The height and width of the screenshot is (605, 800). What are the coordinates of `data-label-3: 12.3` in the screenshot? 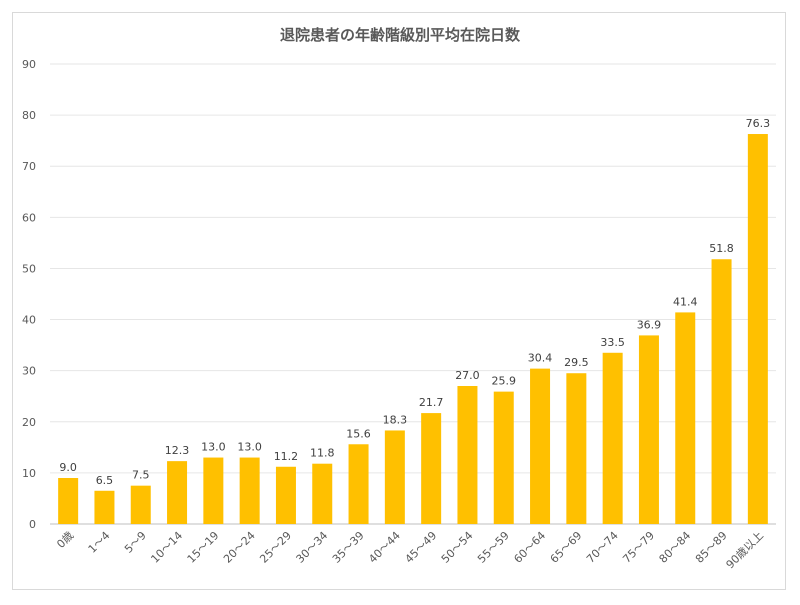 It's located at (177, 450).